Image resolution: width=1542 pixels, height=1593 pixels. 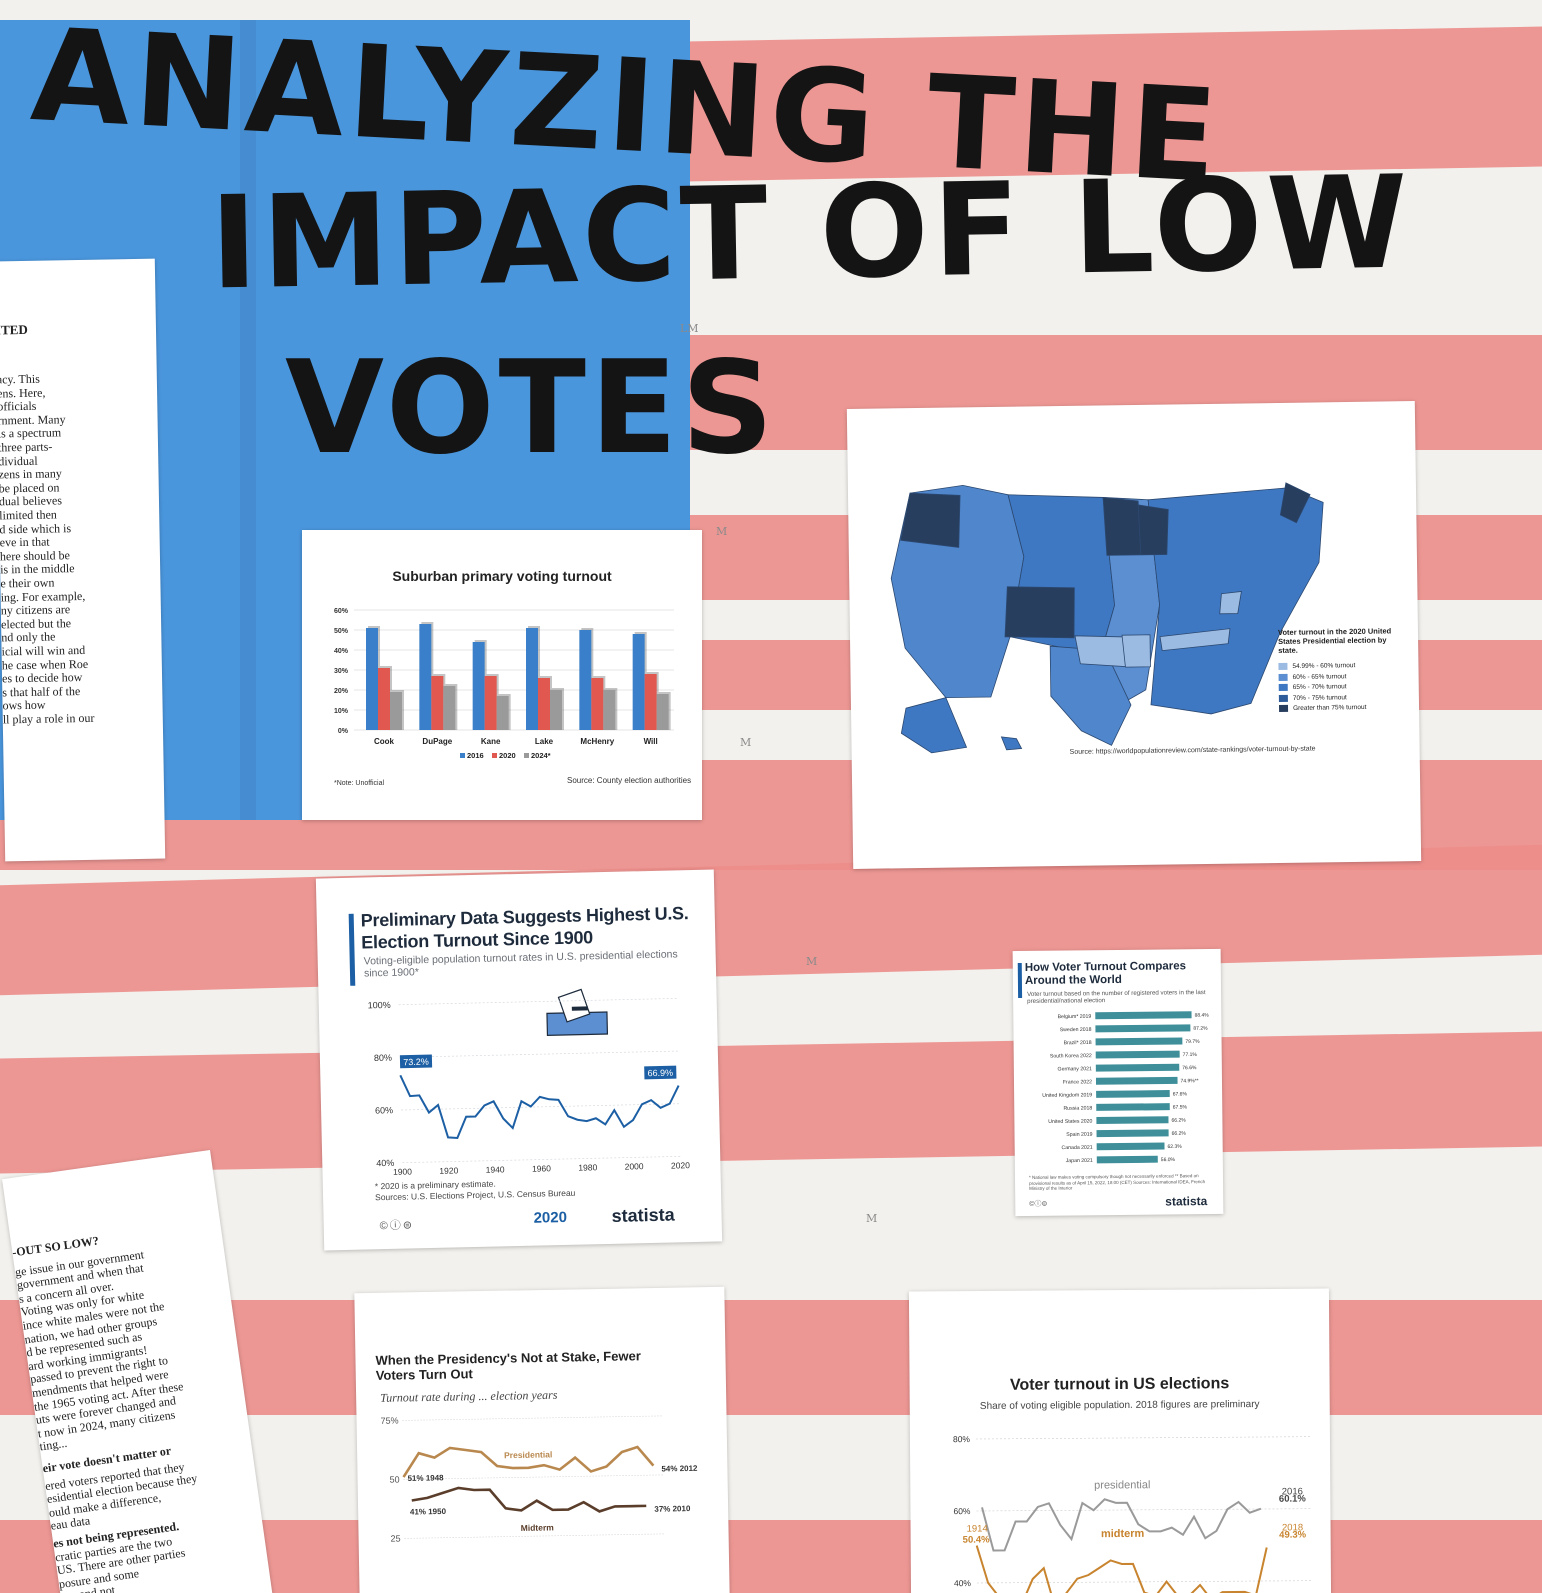 What do you see at coordinates (48, 718) in the screenshot?
I see `paper-text-line: ll play a role in our` at bounding box center [48, 718].